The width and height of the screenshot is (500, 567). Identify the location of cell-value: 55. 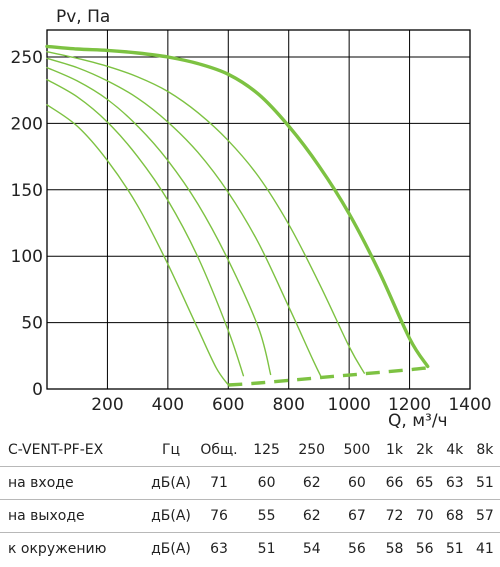
(266, 516).